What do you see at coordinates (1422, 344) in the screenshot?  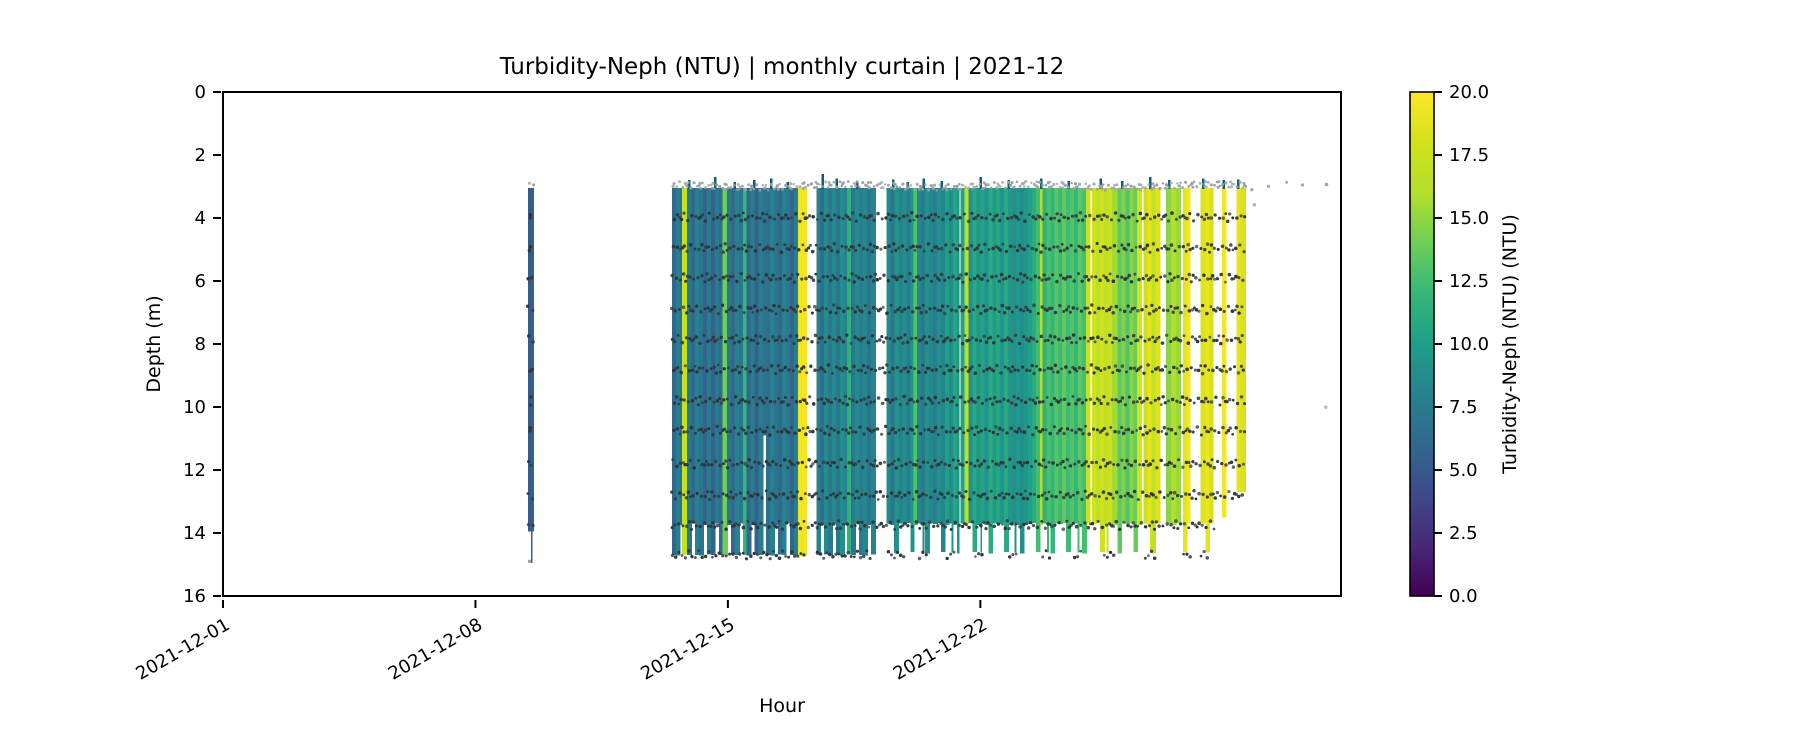 I see `colorbar` at bounding box center [1422, 344].